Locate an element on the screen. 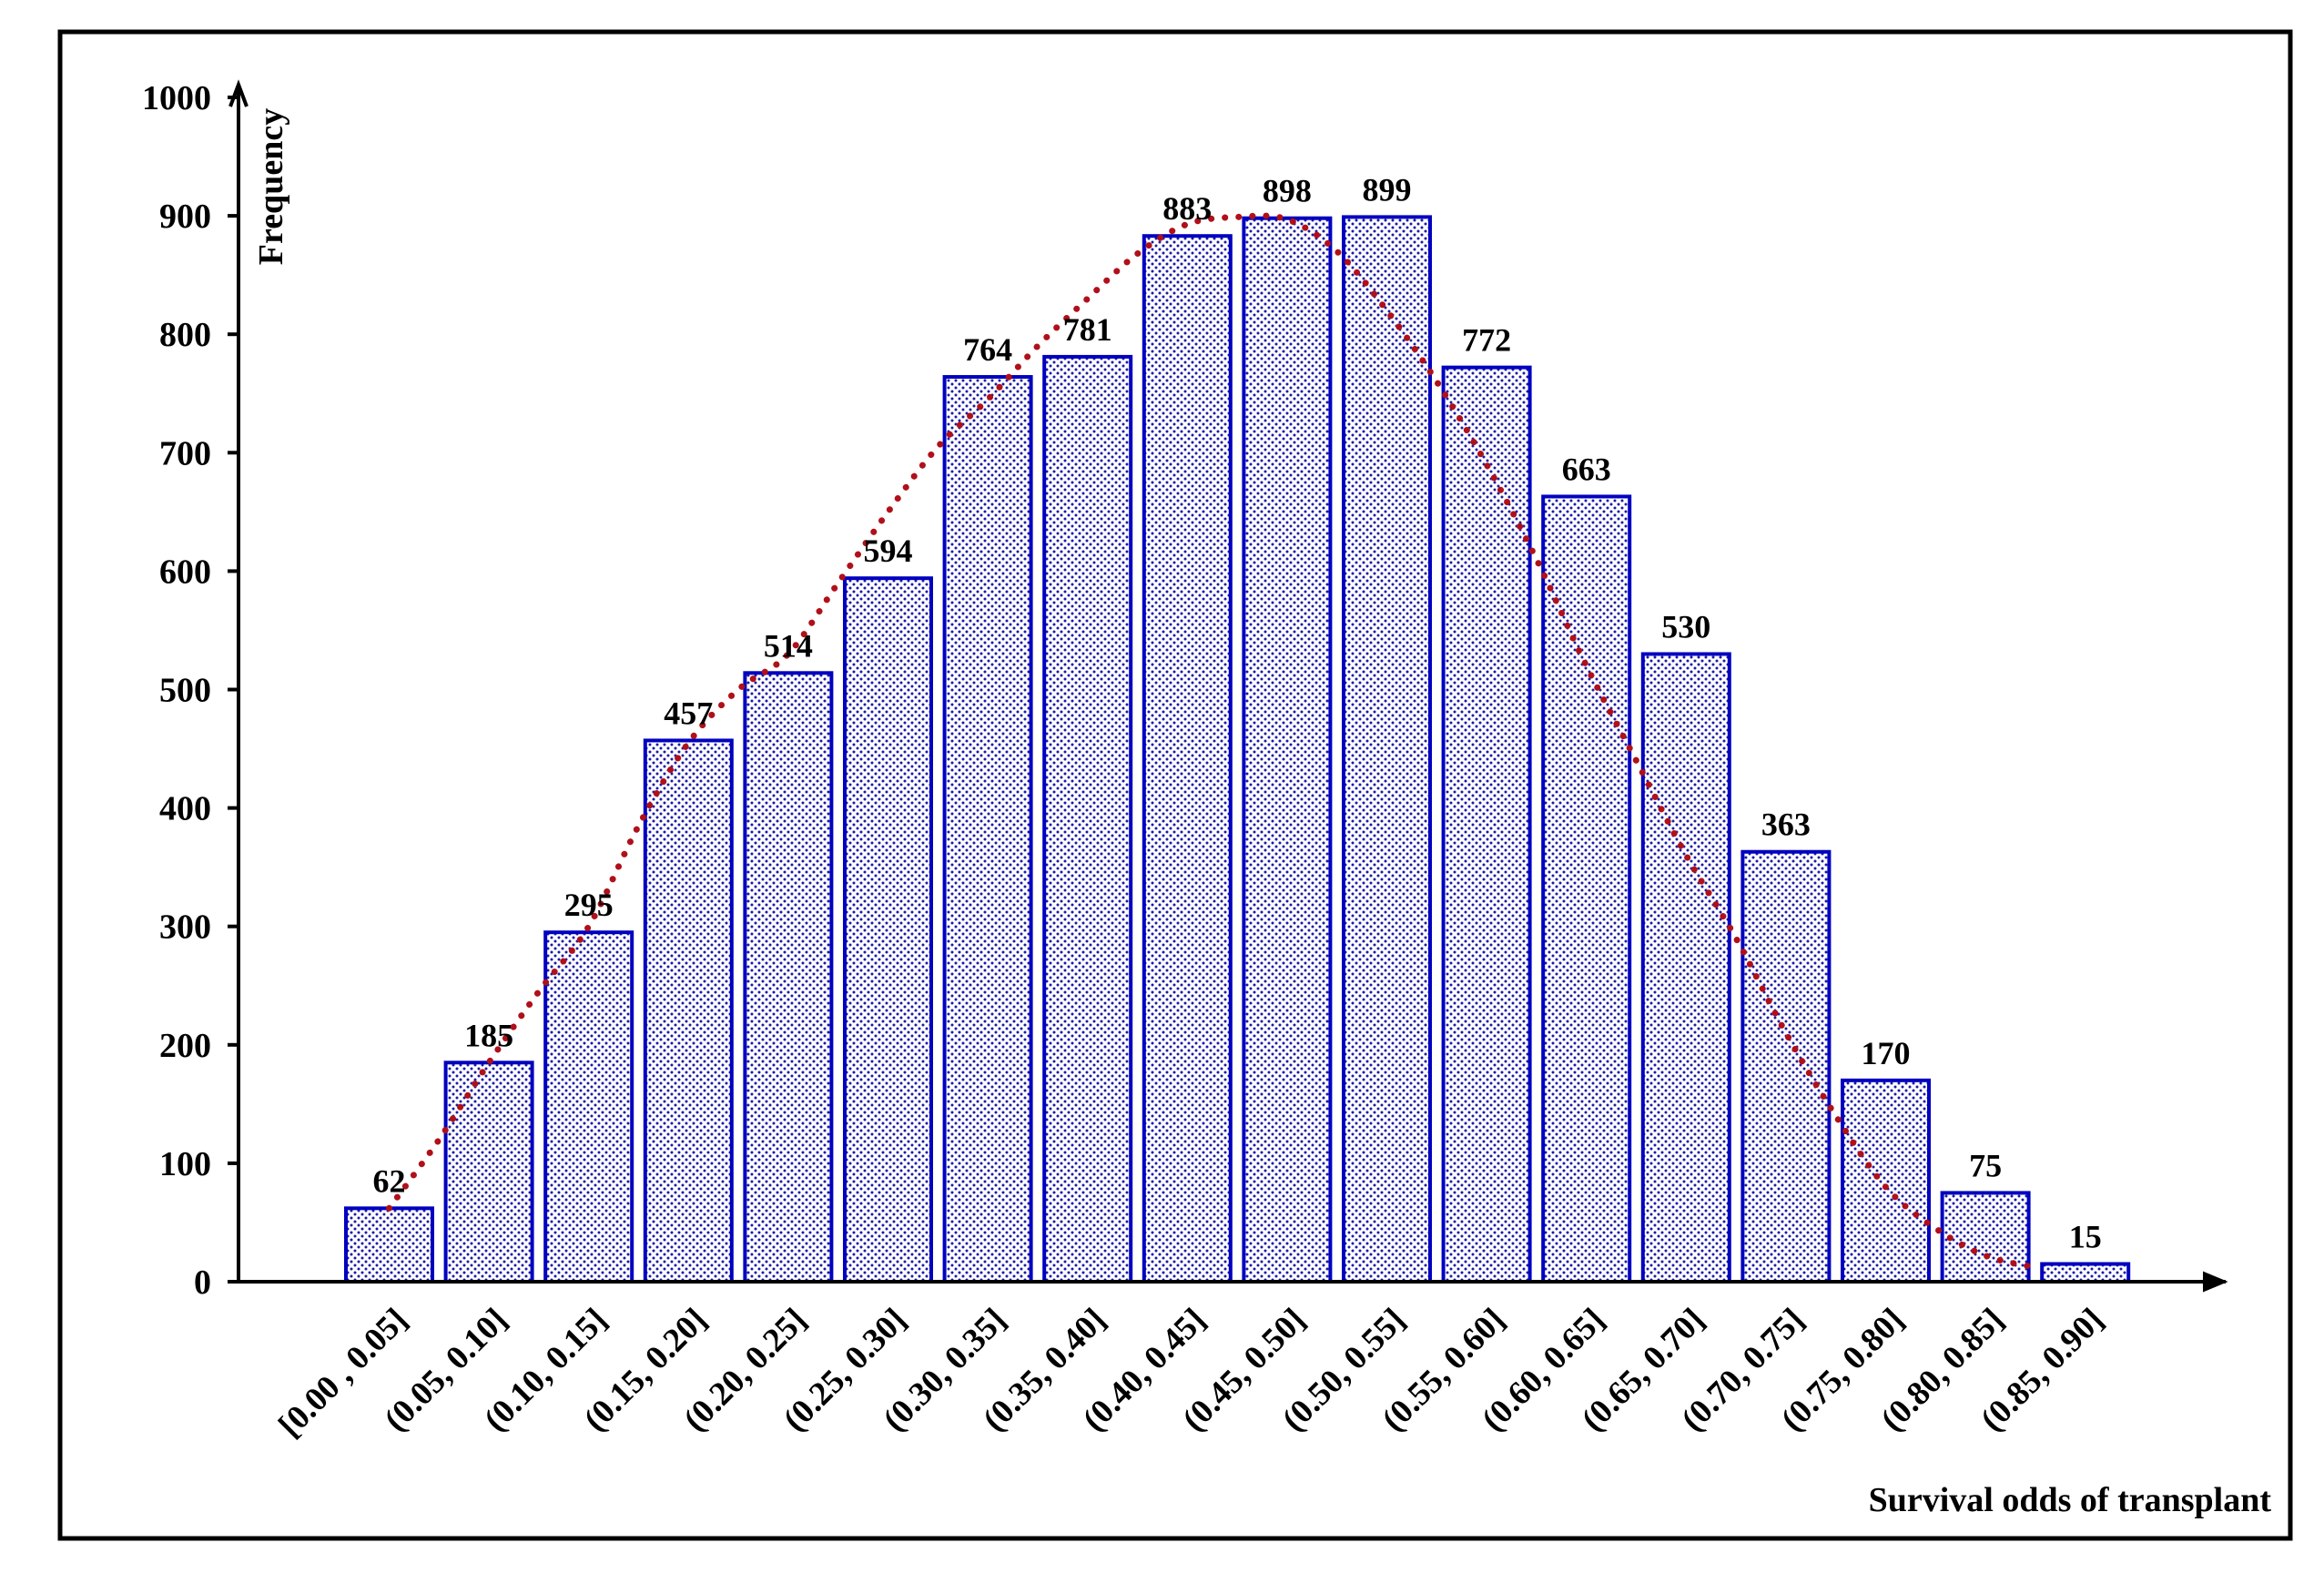  data-label: 594 is located at coordinates (888, 551).